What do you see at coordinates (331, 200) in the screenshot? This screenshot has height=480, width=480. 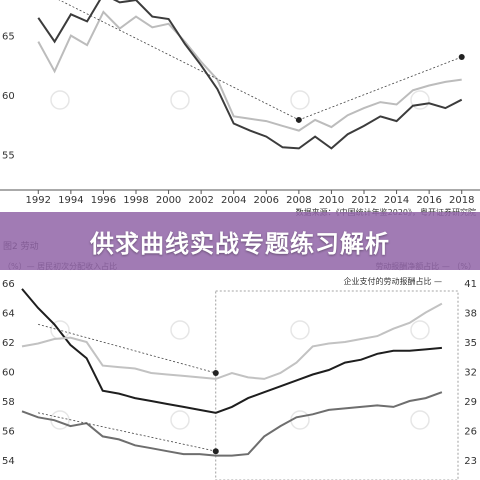 I see `c1-xtick-label-9: 2010` at bounding box center [331, 200].